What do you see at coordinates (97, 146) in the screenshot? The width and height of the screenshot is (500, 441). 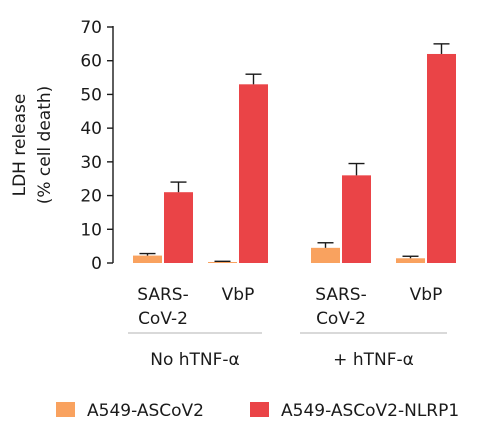 I see `y-axis: 0 10 20 30 40 50 60 70` at bounding box center [97, 146].